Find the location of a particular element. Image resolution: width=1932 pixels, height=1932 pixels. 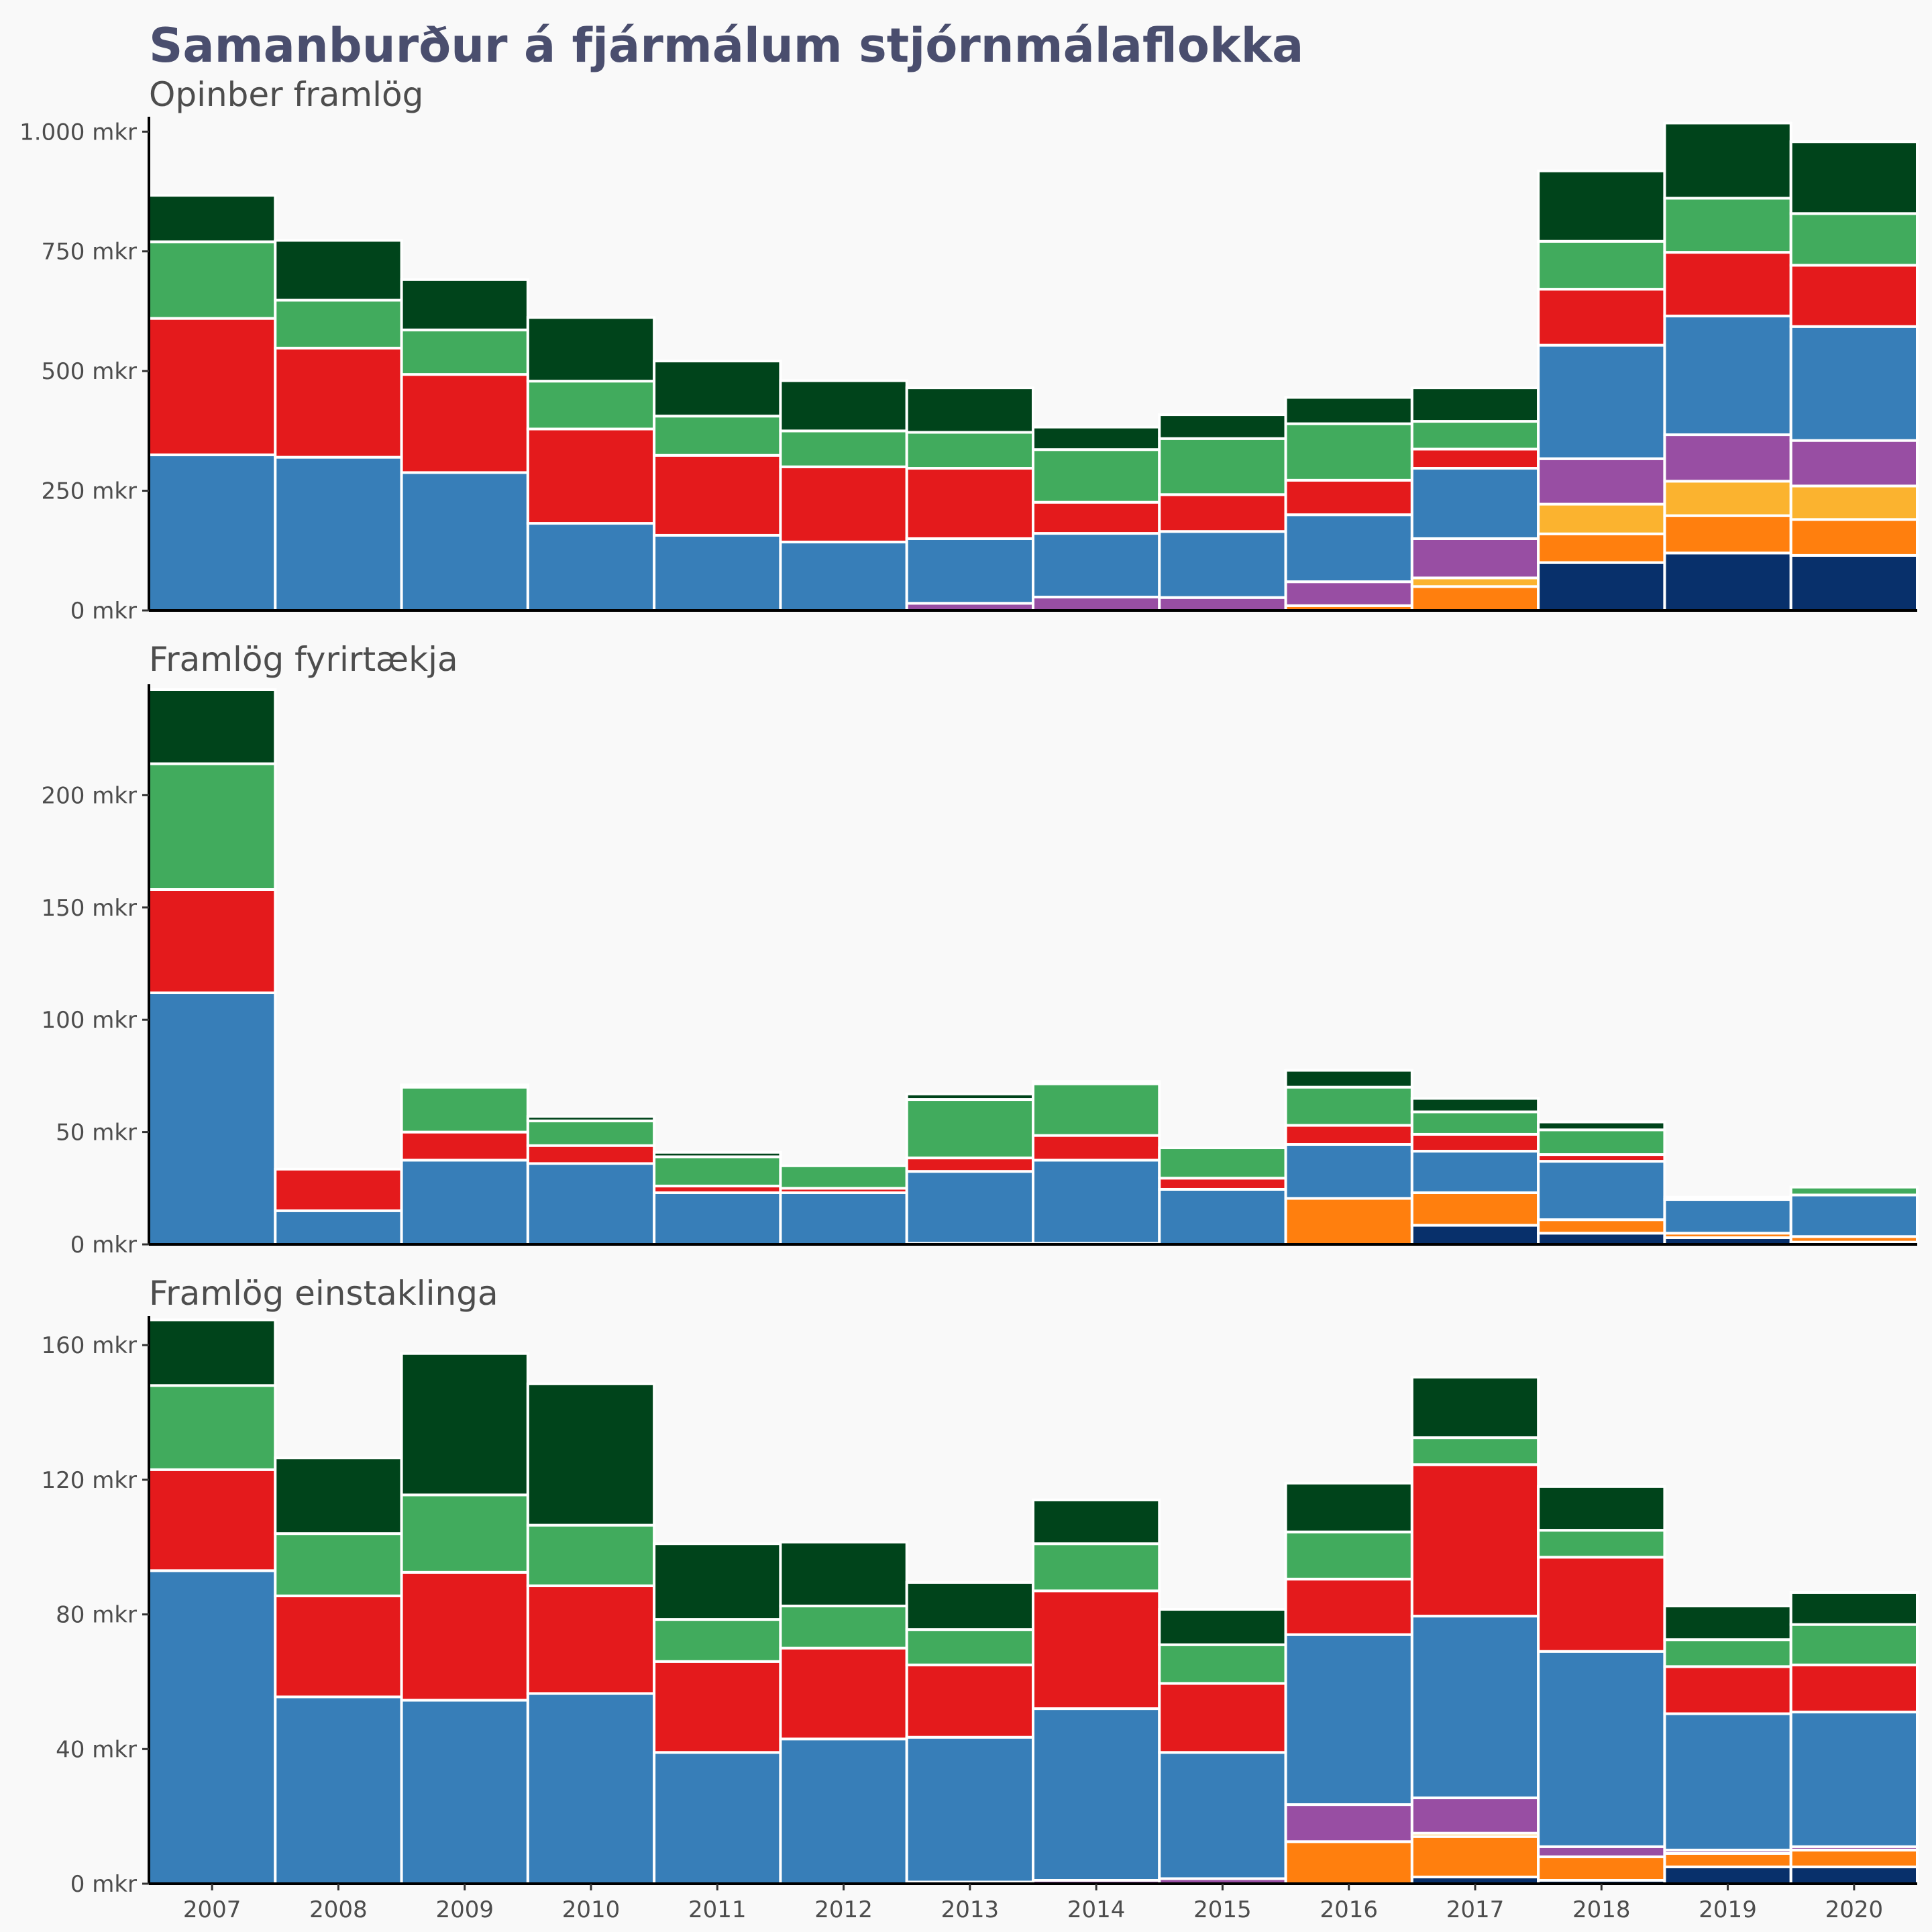

x-tick-label: 2011 is located at coordinates (717, 1909).